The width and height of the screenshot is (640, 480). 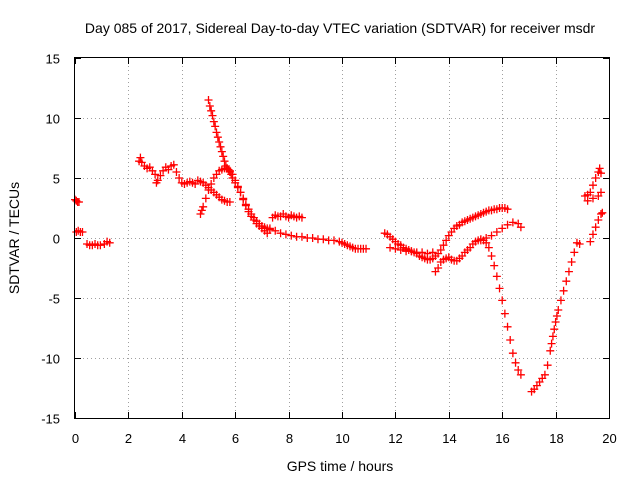 What do you see at coordinates (50, 239) in the screenshot?
I see `y-tick-labels: -15 -10 -5 0 5 10 15` at bounding box center [50, 239].